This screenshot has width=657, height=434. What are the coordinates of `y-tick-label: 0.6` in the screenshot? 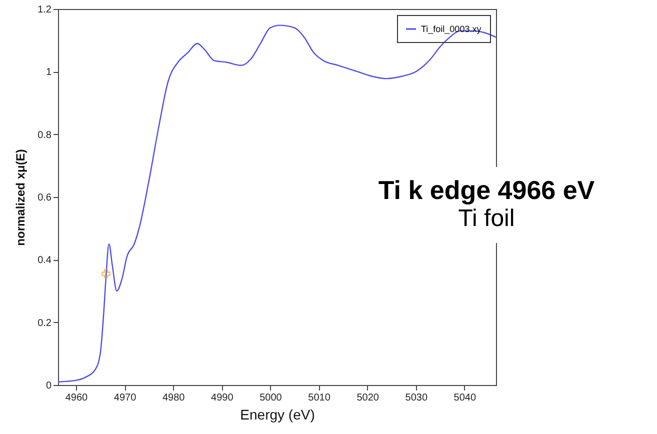 It's located at (45, 198).